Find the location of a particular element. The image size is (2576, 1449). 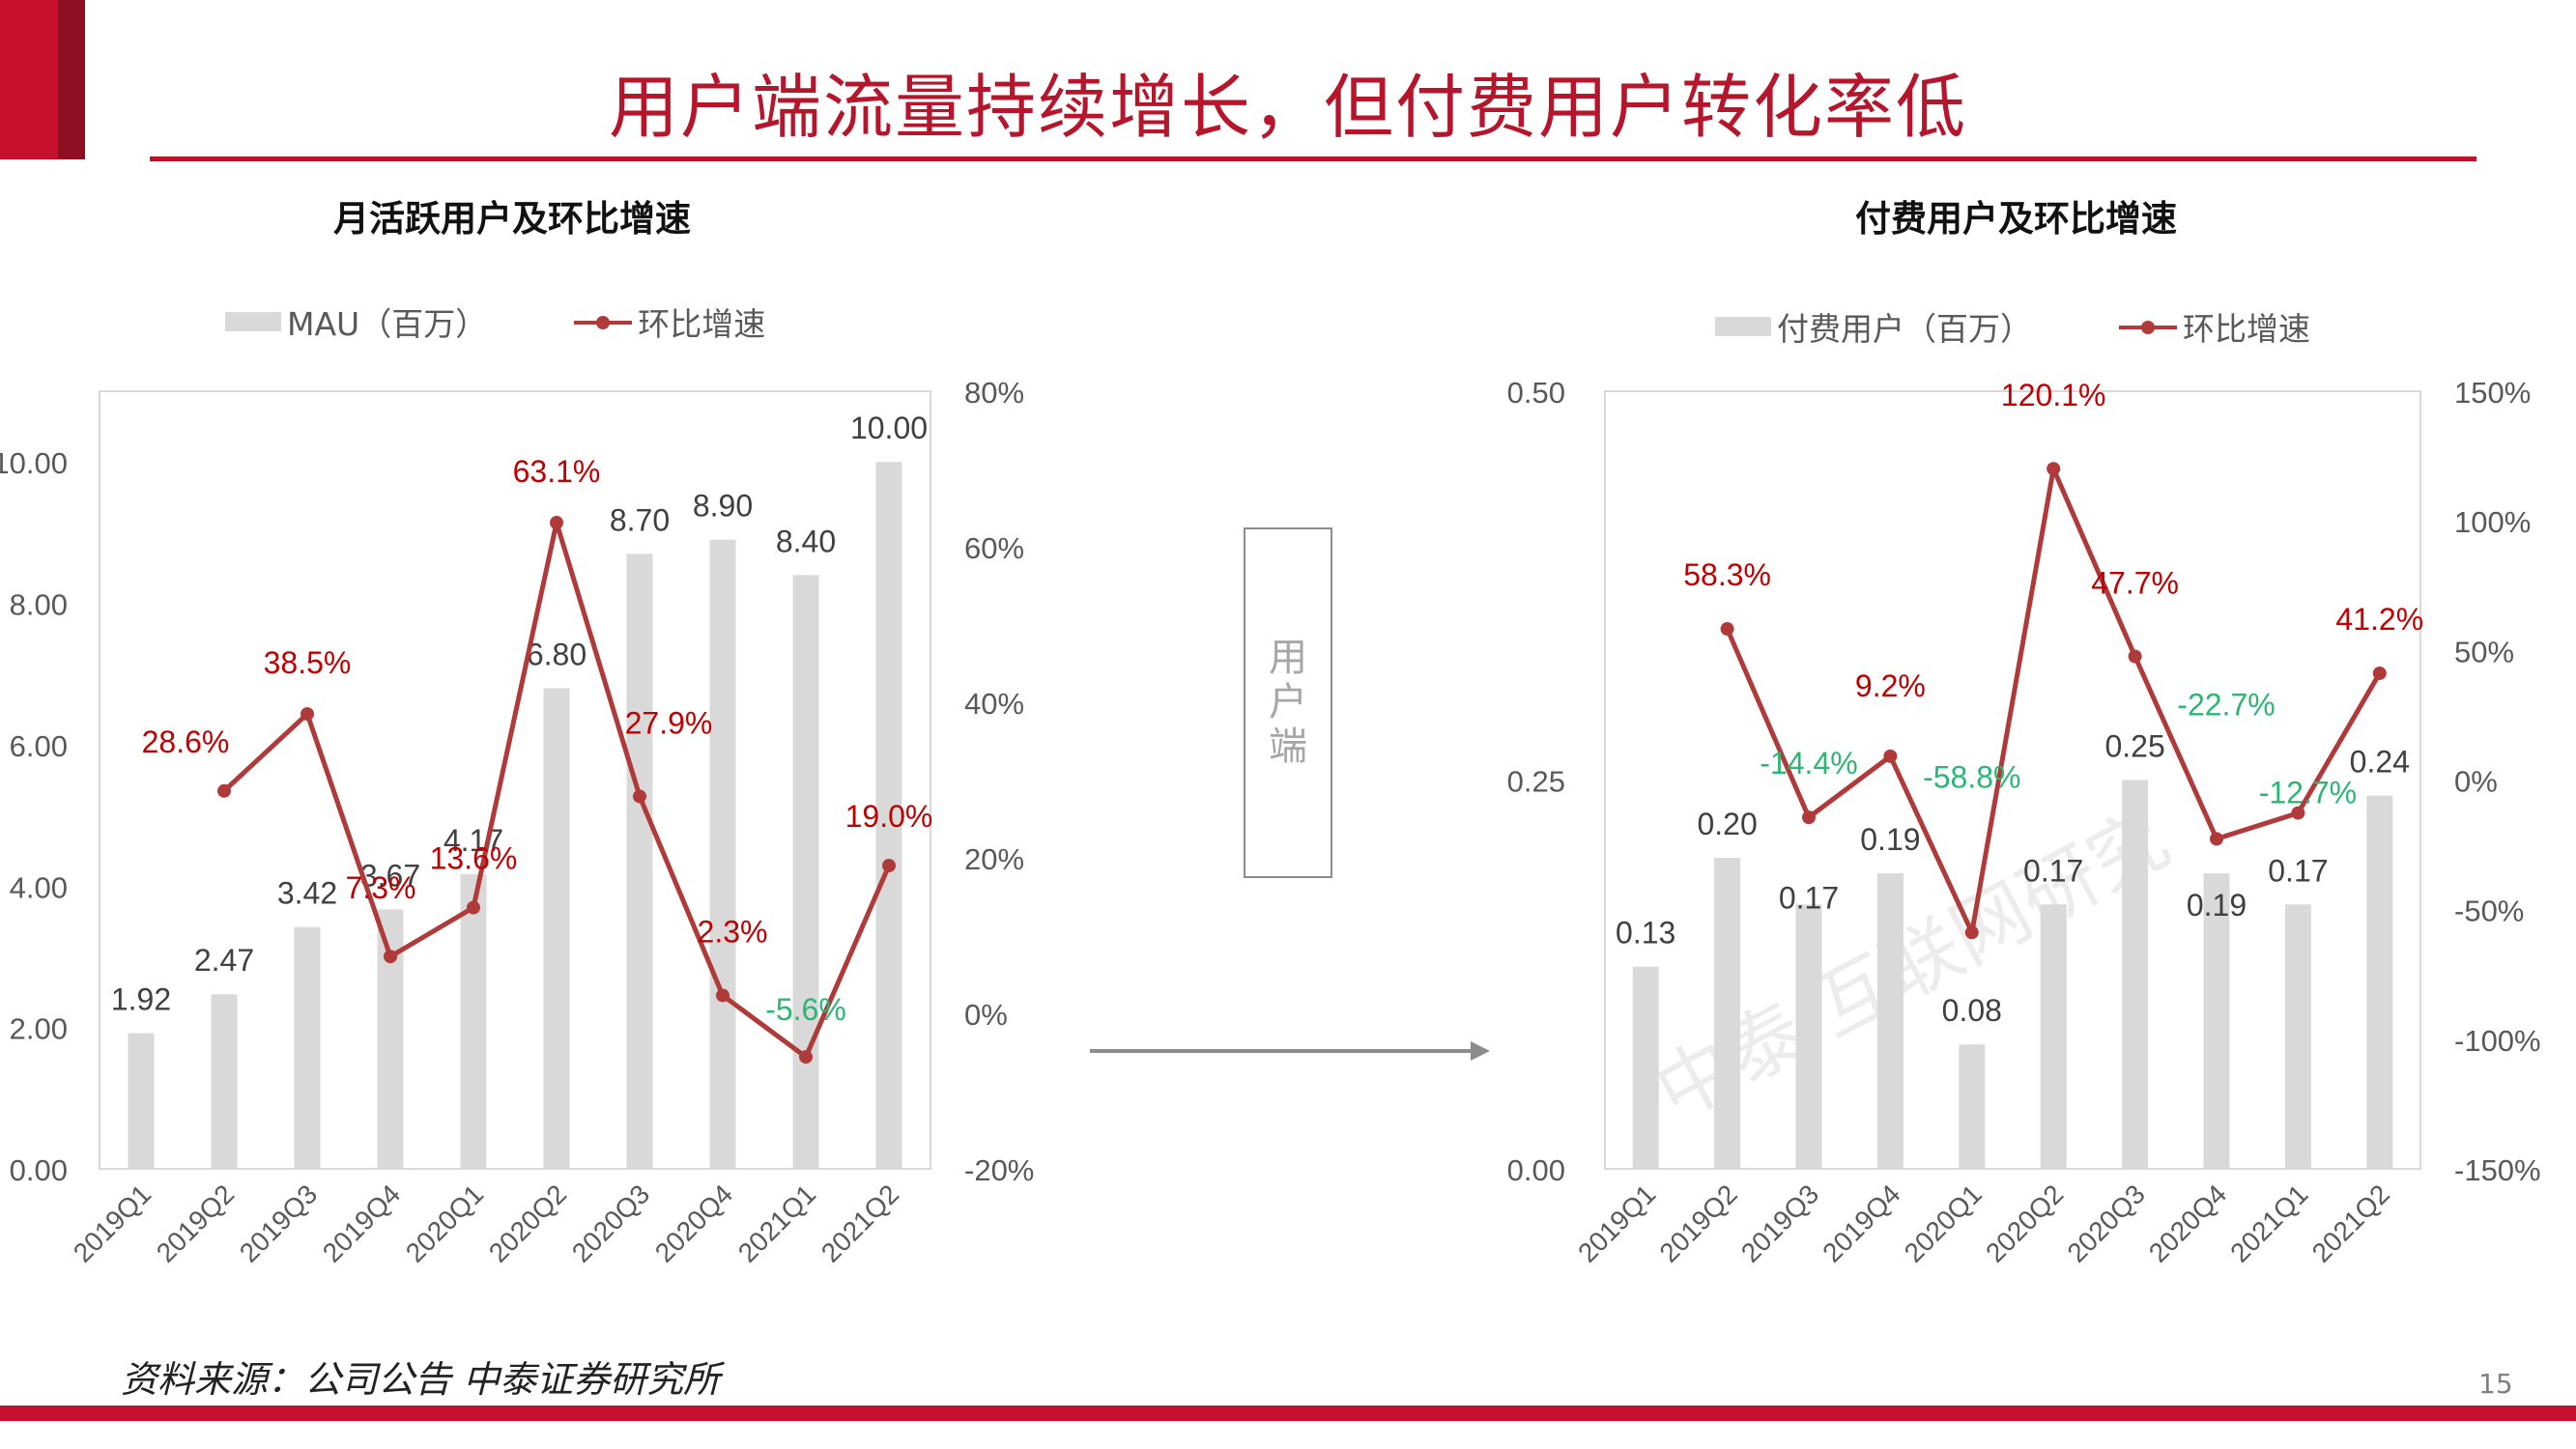

growth-value-label: 58.3% is located at coordinates (1727, 574).